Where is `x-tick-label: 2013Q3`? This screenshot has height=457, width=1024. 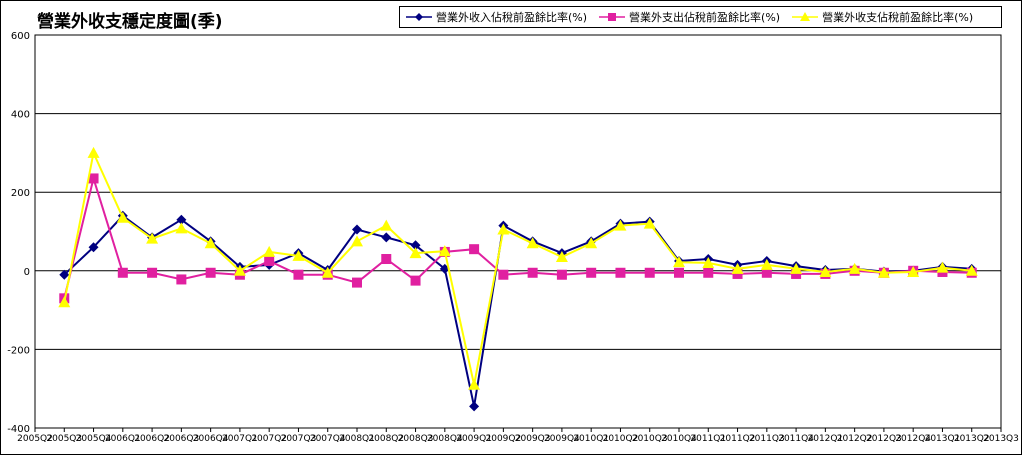 x-tick-label: 2013Q3 is located at coordinates (1001, 439).